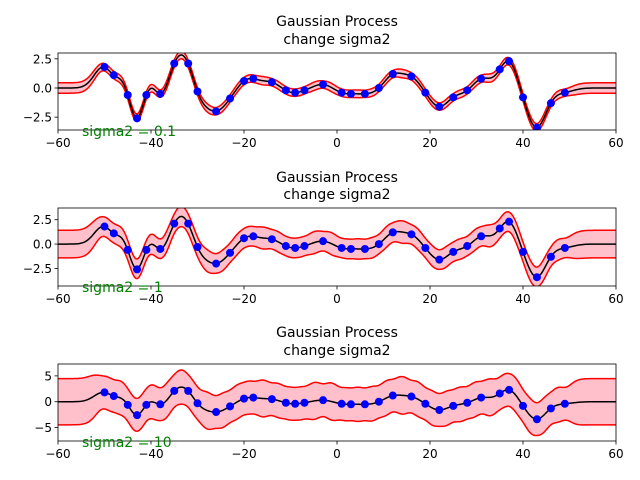  Describe the element at coordinates (129, 132) in the screenshot. I see `sigma2-annotation: sigma2 = 0.1` at that location.